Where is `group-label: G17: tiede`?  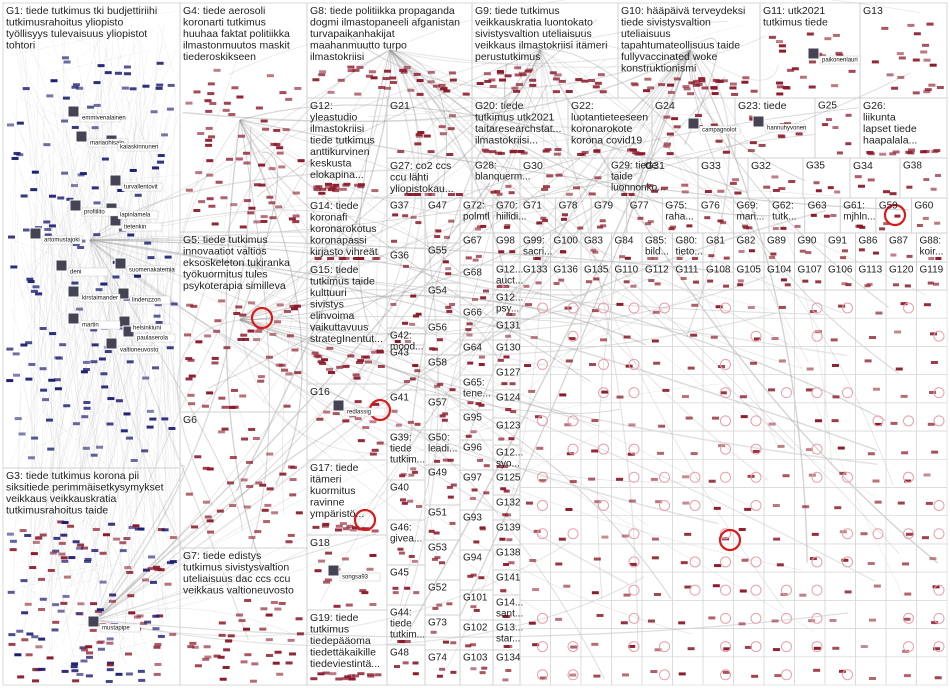
group-label: G17: tiede is located at coordinates (334, 468).